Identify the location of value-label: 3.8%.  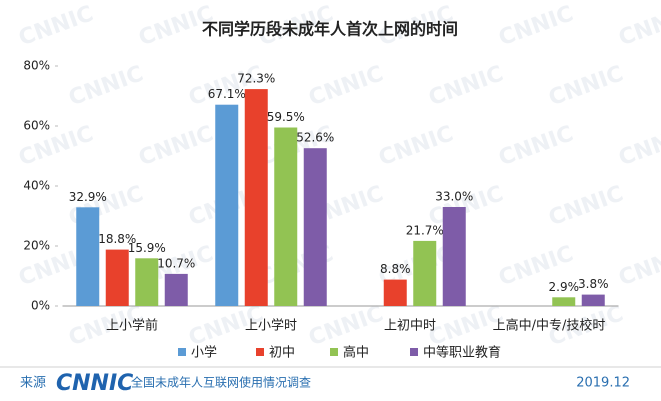
(593, 284).